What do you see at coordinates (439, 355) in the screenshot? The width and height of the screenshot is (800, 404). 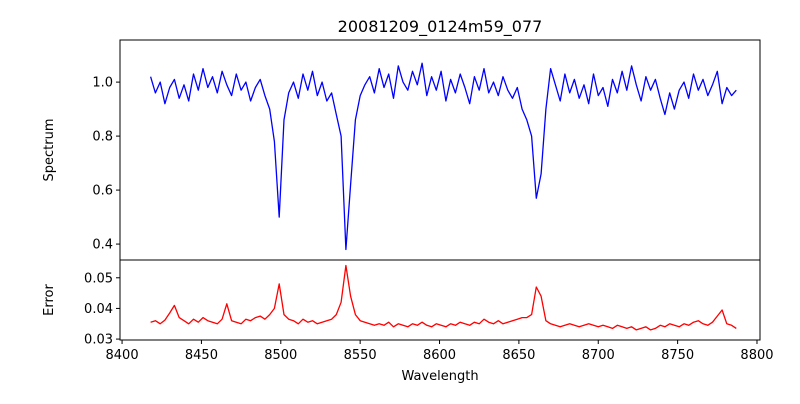 I see `x-tick-label: 8600` at bounding box center [439, 355].